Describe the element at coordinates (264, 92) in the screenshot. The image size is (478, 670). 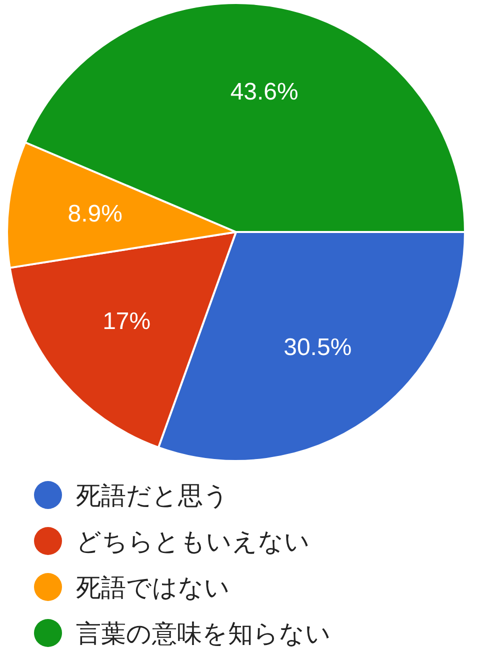
I see `data-label: 43.6%` at that location.